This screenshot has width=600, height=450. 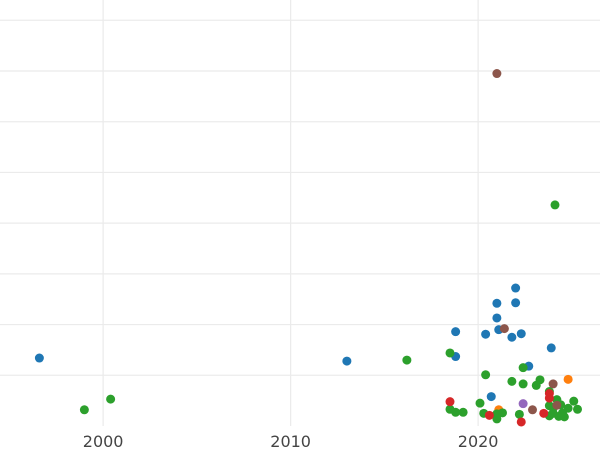 What do you see at coordinates (39, 358) in the screenshot?
I see `data-point-s0-p0` at bounding box center [39, 358].